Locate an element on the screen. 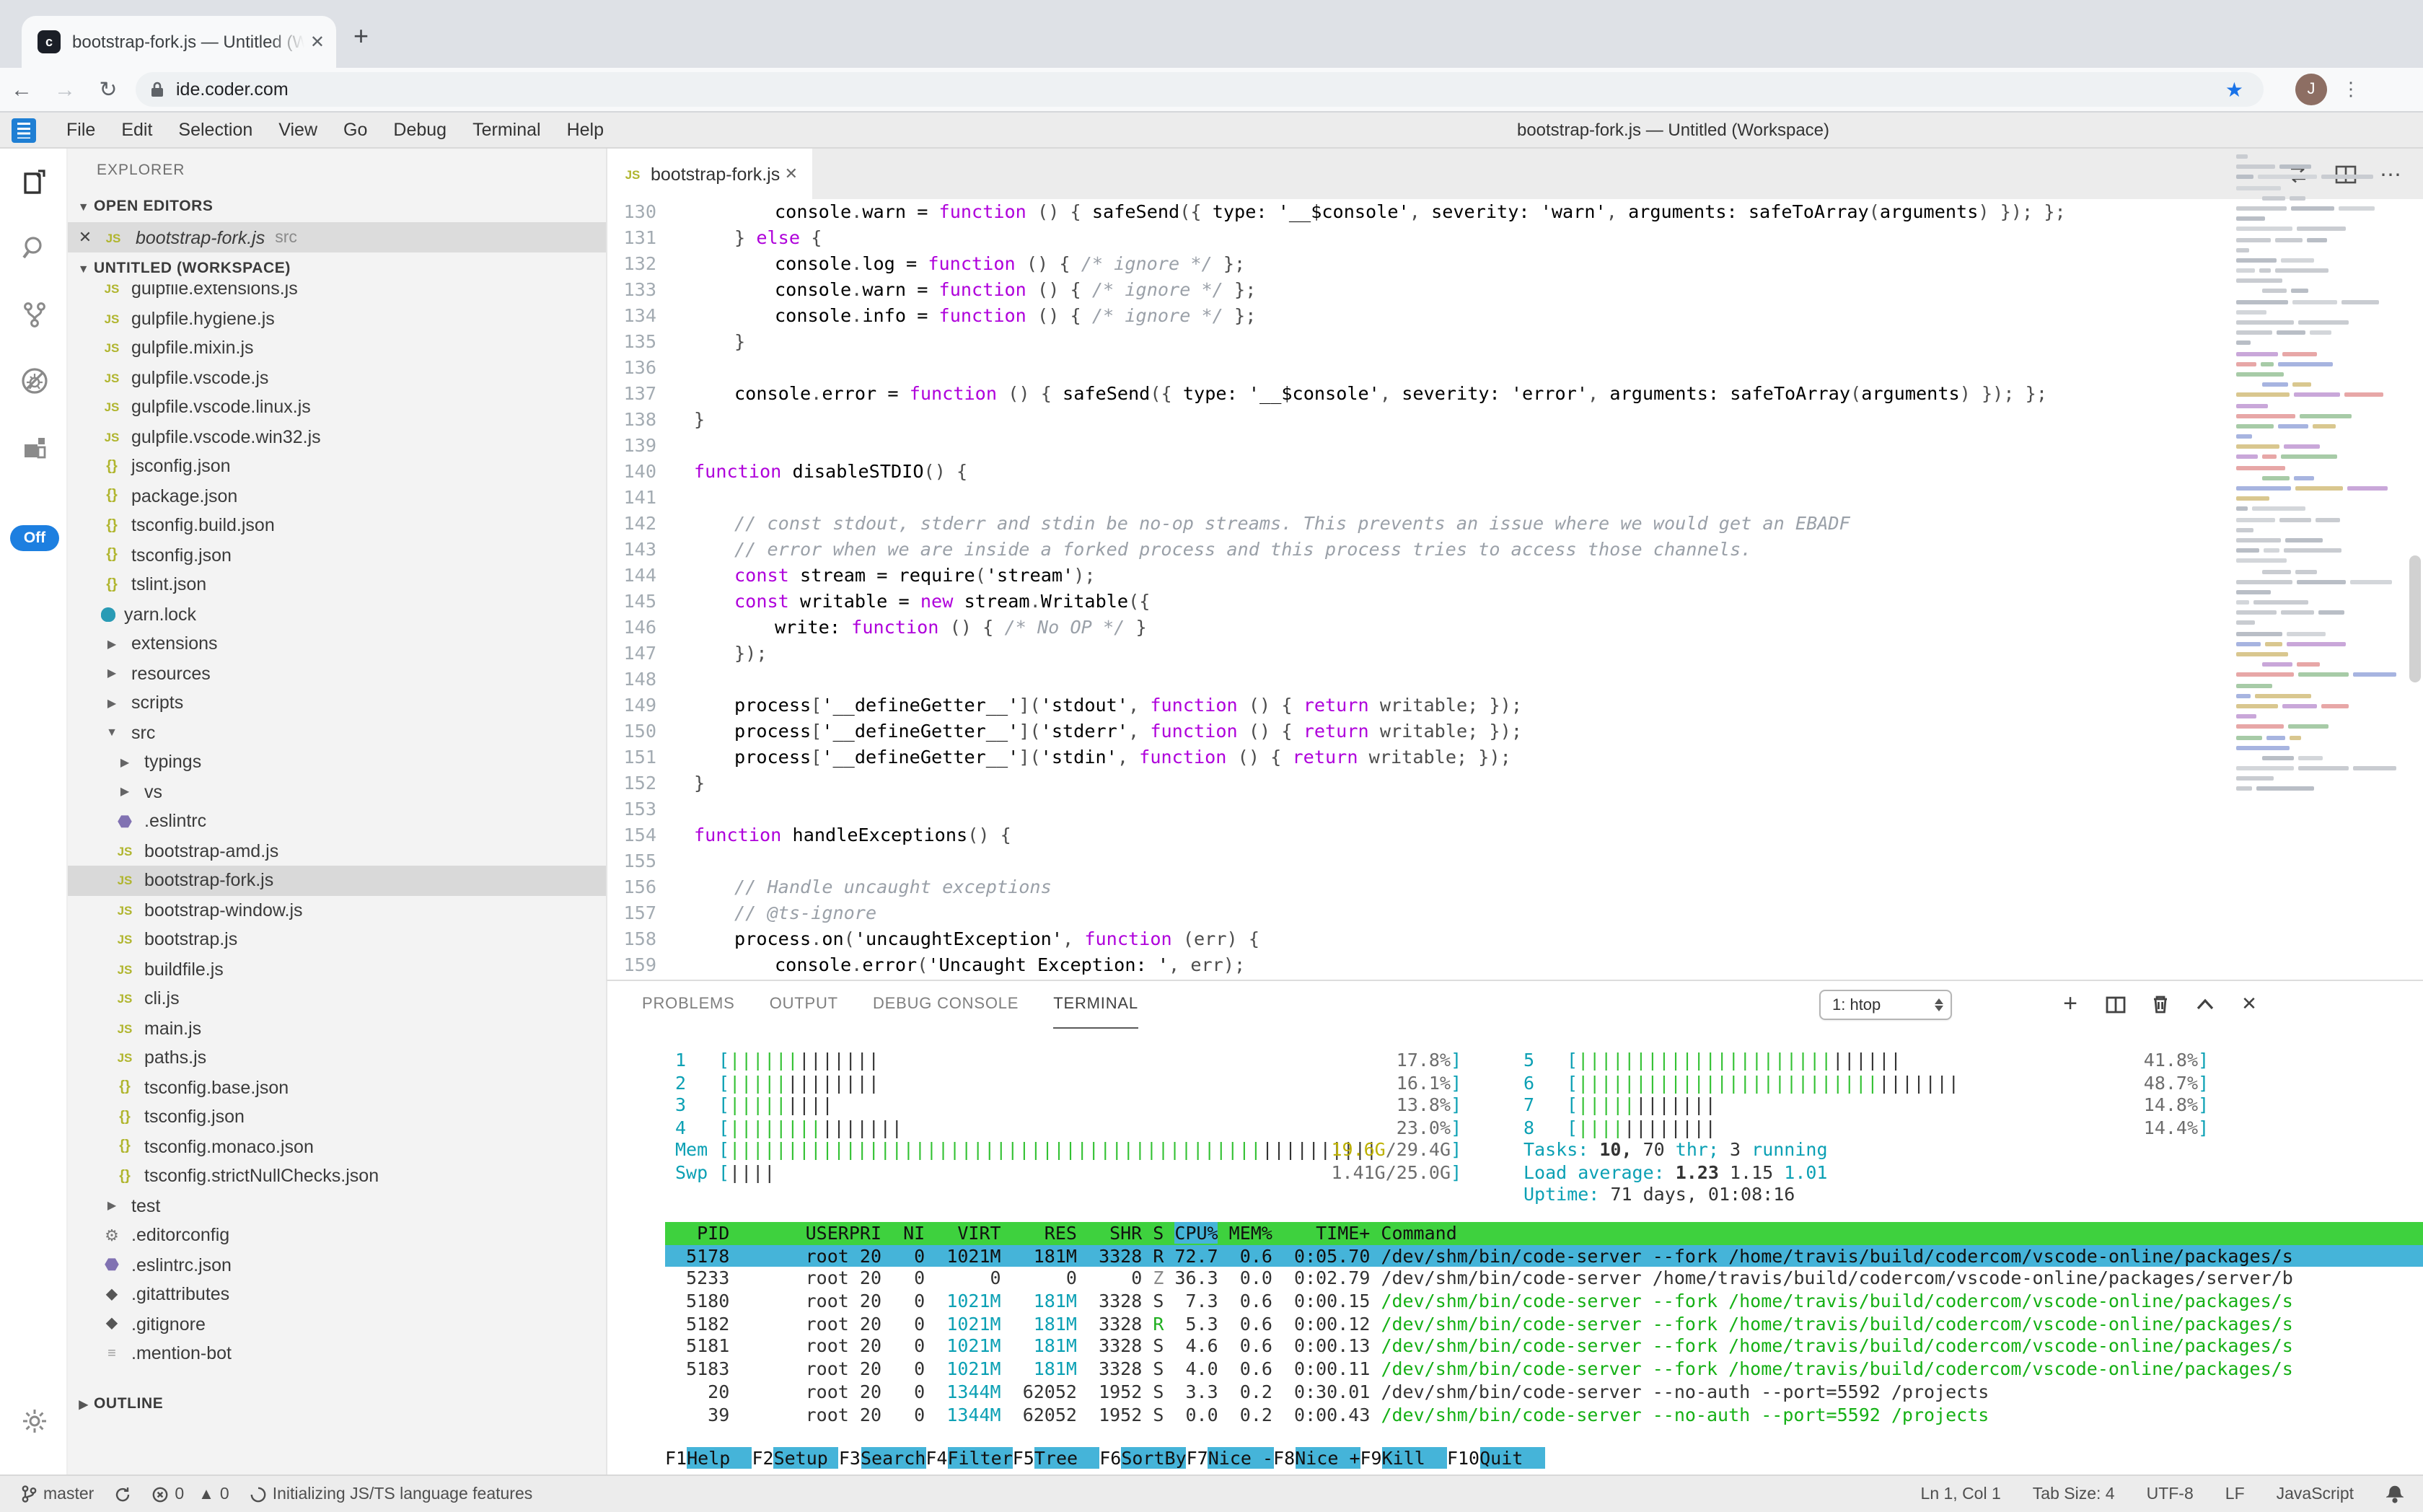 This screenshot has width=2423, height=1512. tree-item-resources: ▶ resources is located at coordinates (337, 673).